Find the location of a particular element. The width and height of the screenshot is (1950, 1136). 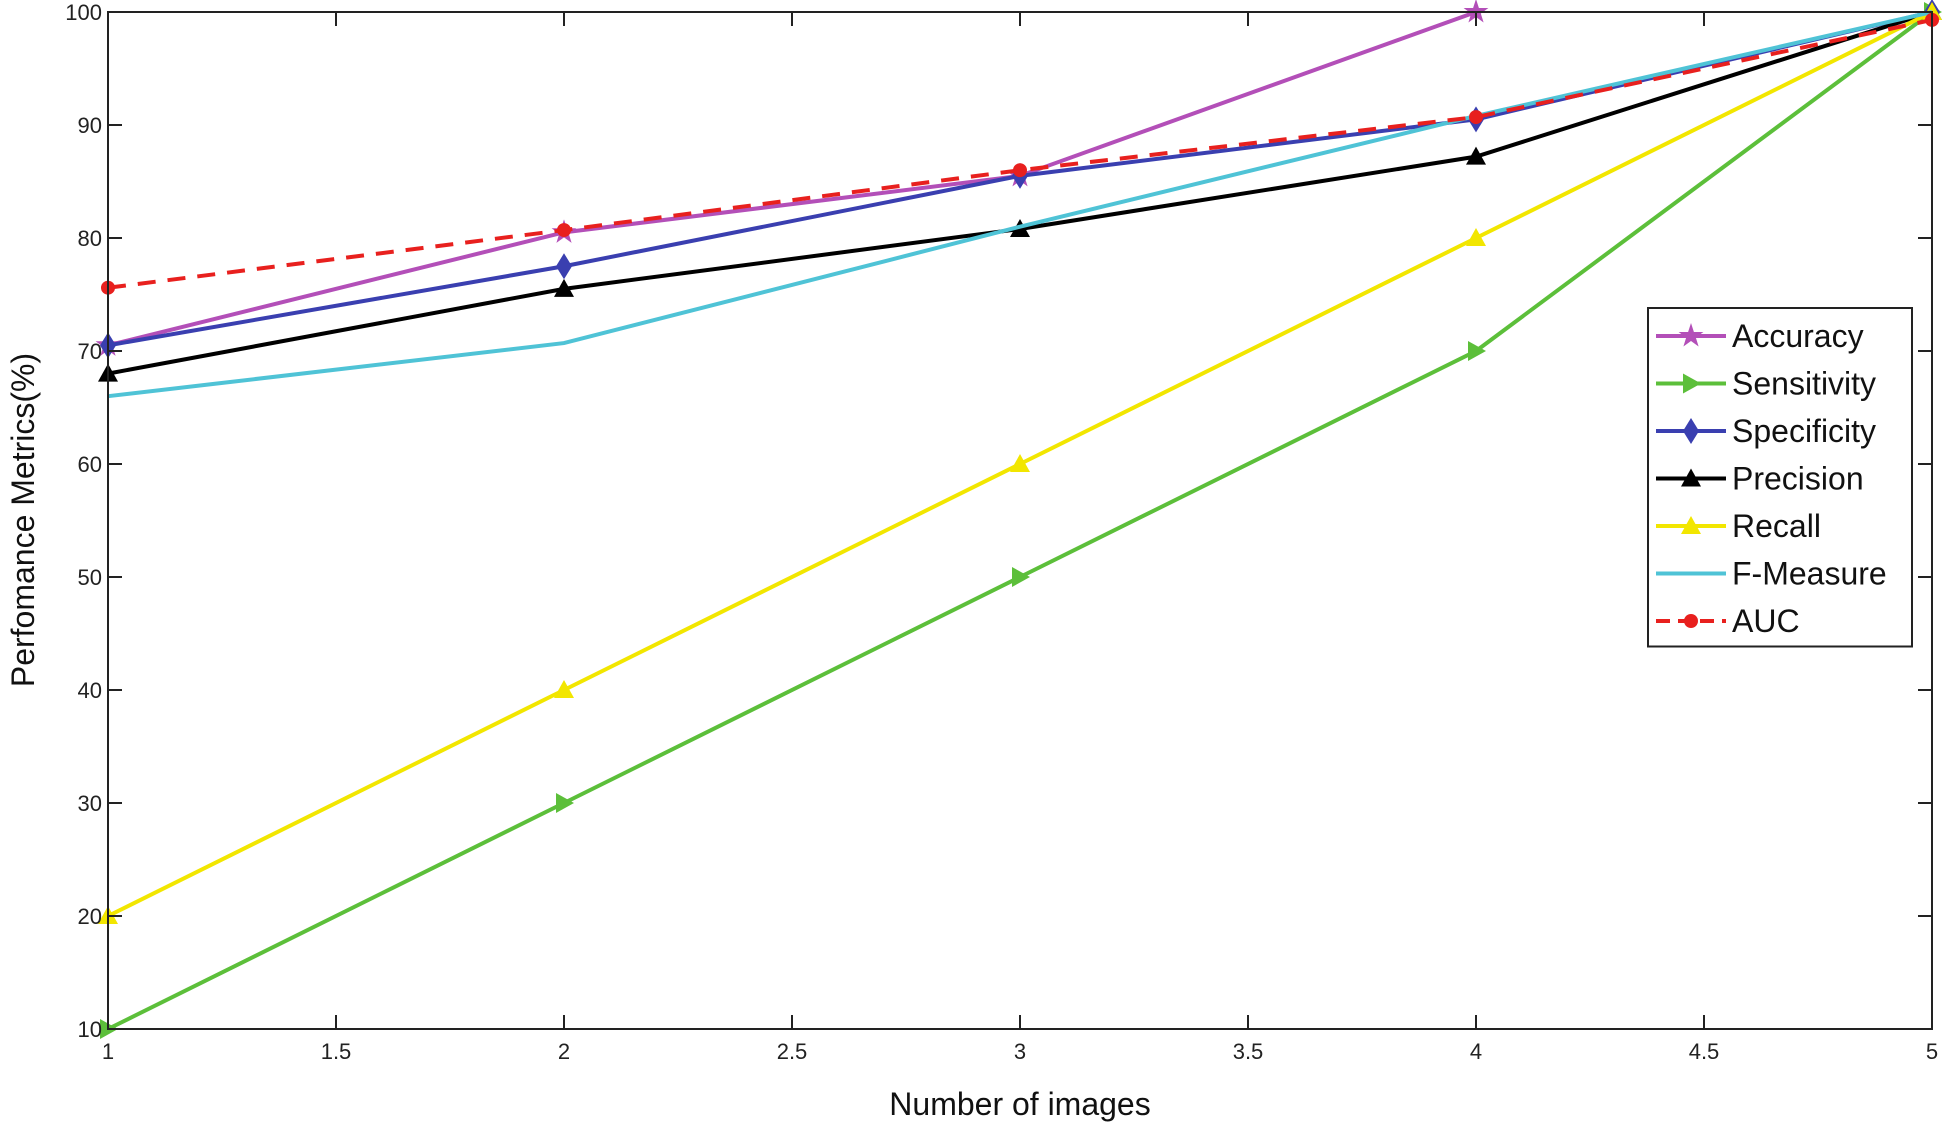

x-tick-label: 1.5 is located at coordinates (336, 1051).